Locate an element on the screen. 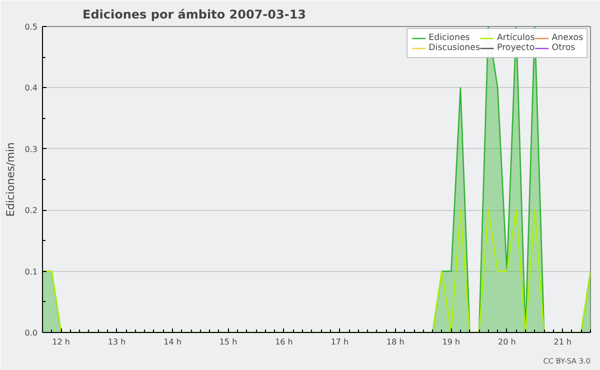 The height and width of the screenshot is (370, 600). x-tick-label: 17 h is located at coordinates (339, 342).